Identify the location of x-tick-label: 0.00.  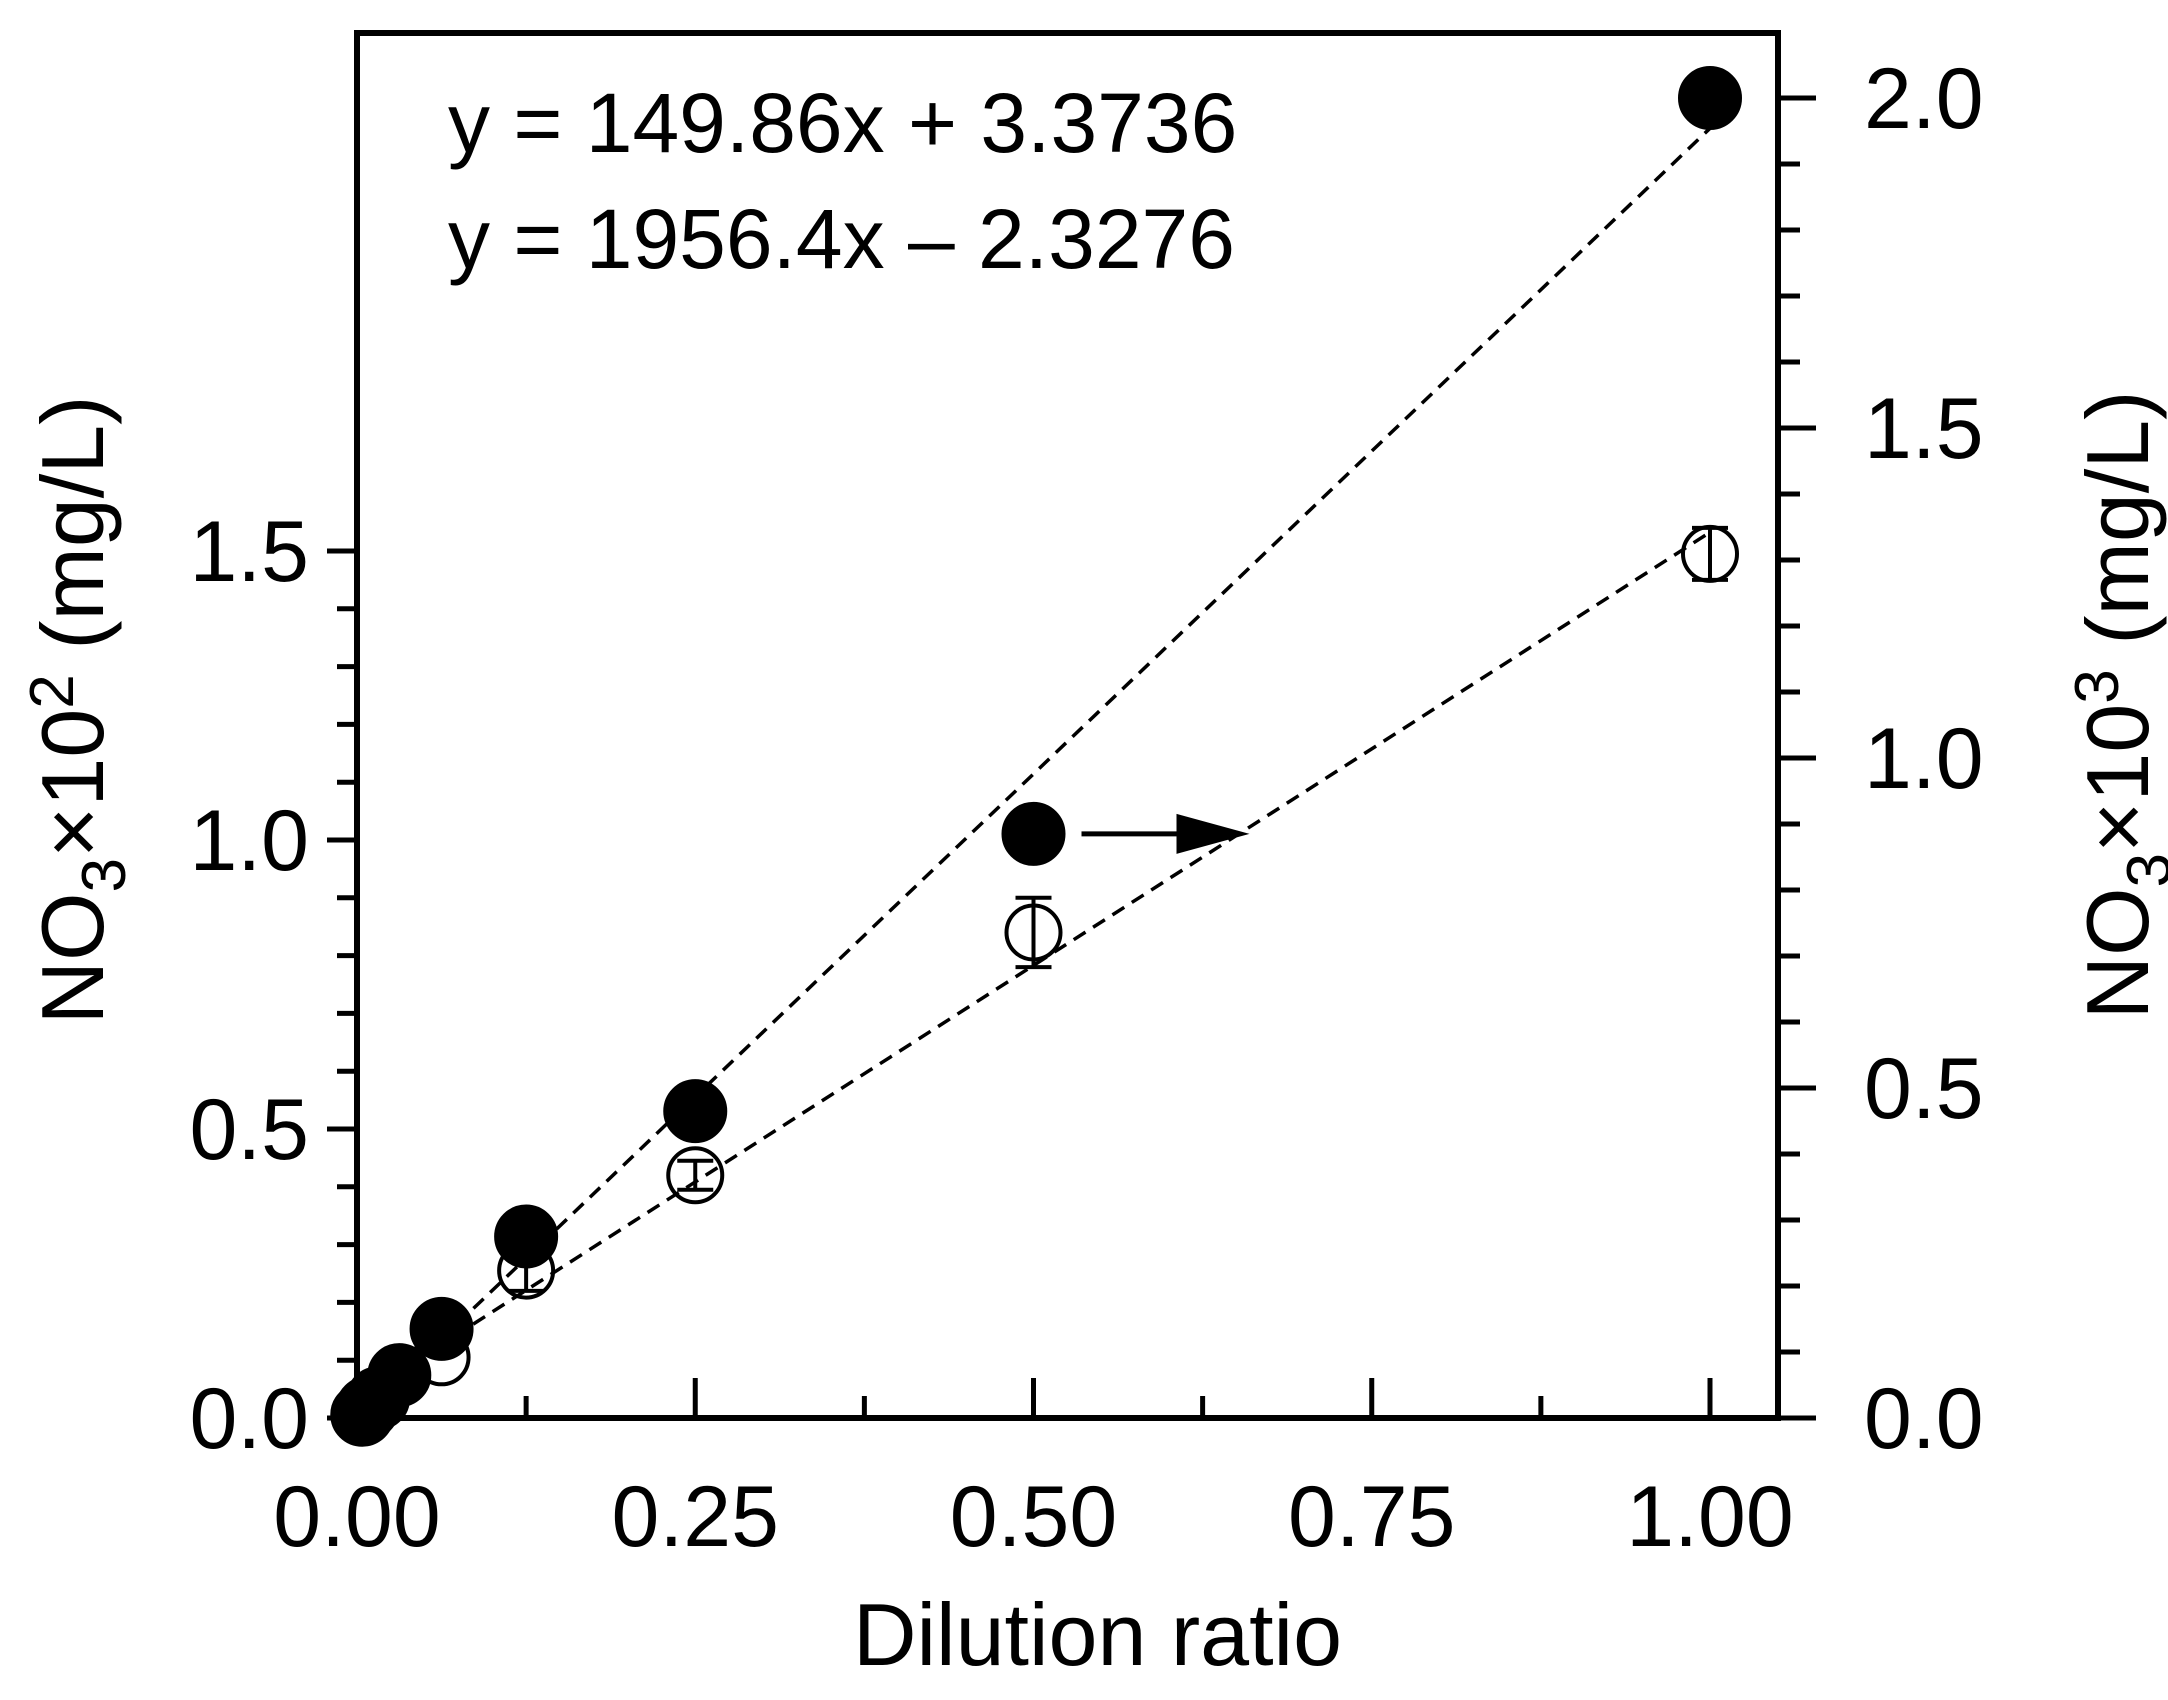
(356, 1517).